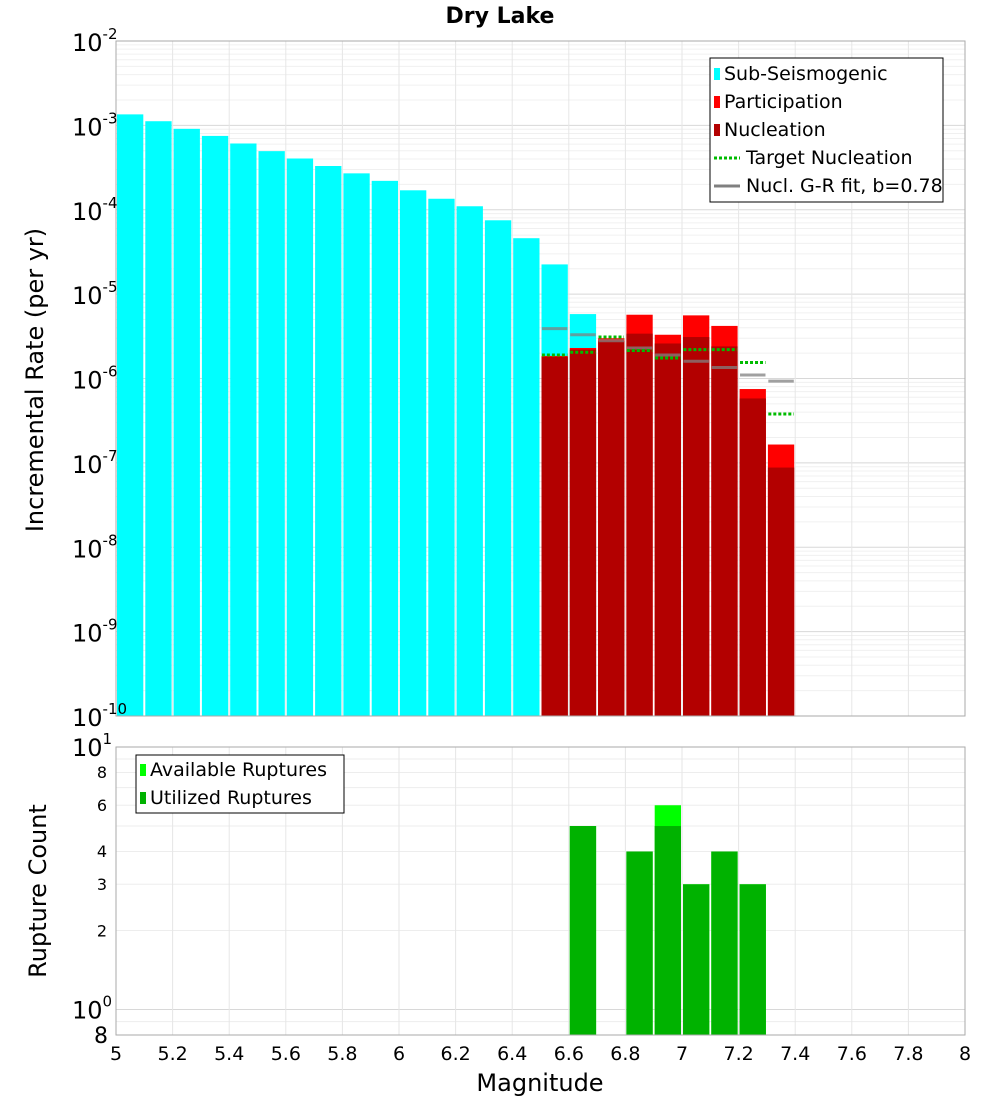 The width and height of the screenshot is (1000, 1100). Describe the element at coordinates (829, 158) in the screenshot. I see `legend-label: Target Nucleation` at that location.